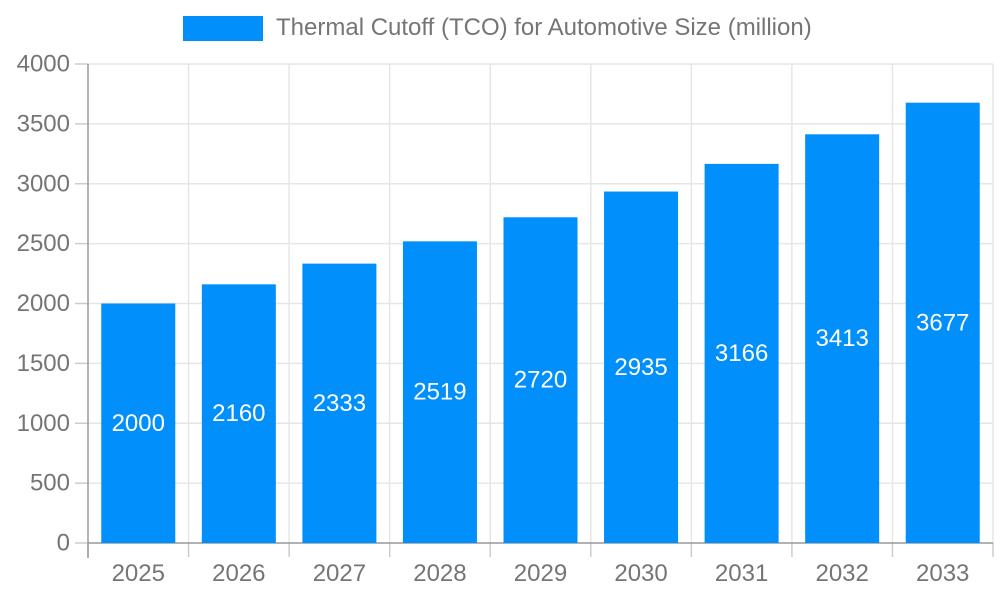 This screenshot has height=600, width=1000. I want to click on x-axis-label: 2028, so click(439, 573).